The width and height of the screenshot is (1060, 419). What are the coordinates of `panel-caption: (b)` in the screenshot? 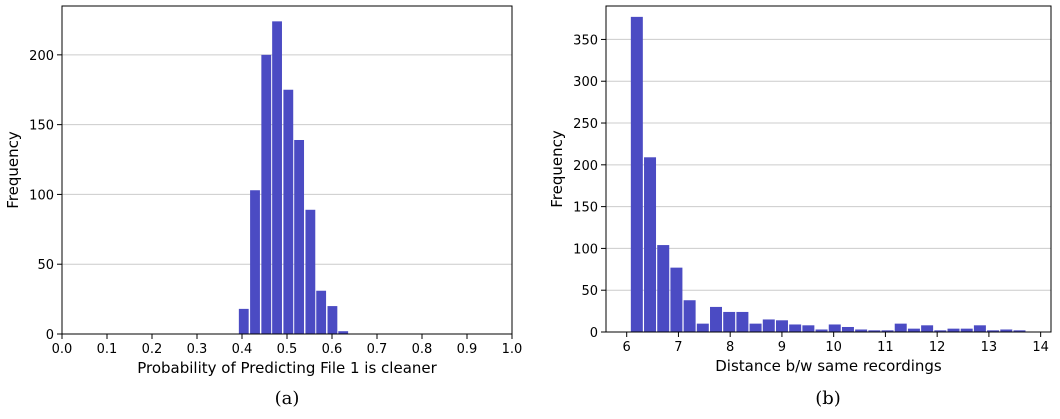 It's located at (828, 398).